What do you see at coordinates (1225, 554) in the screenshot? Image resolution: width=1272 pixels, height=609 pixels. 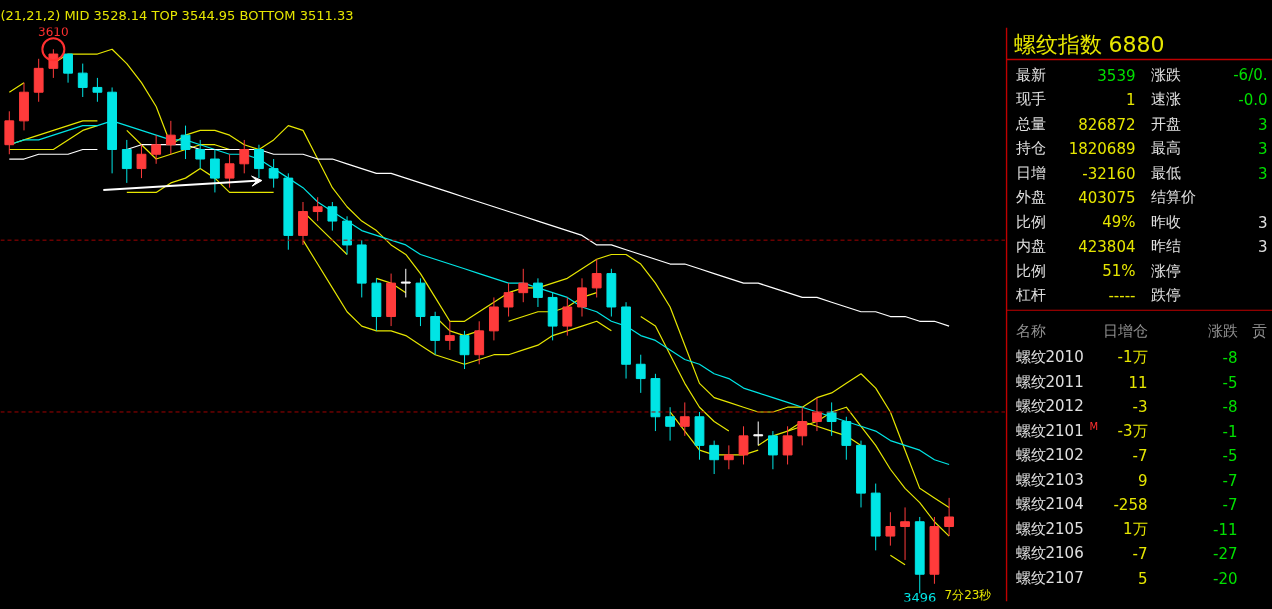 I see `text: -27` at bounding box center [1225, 554].